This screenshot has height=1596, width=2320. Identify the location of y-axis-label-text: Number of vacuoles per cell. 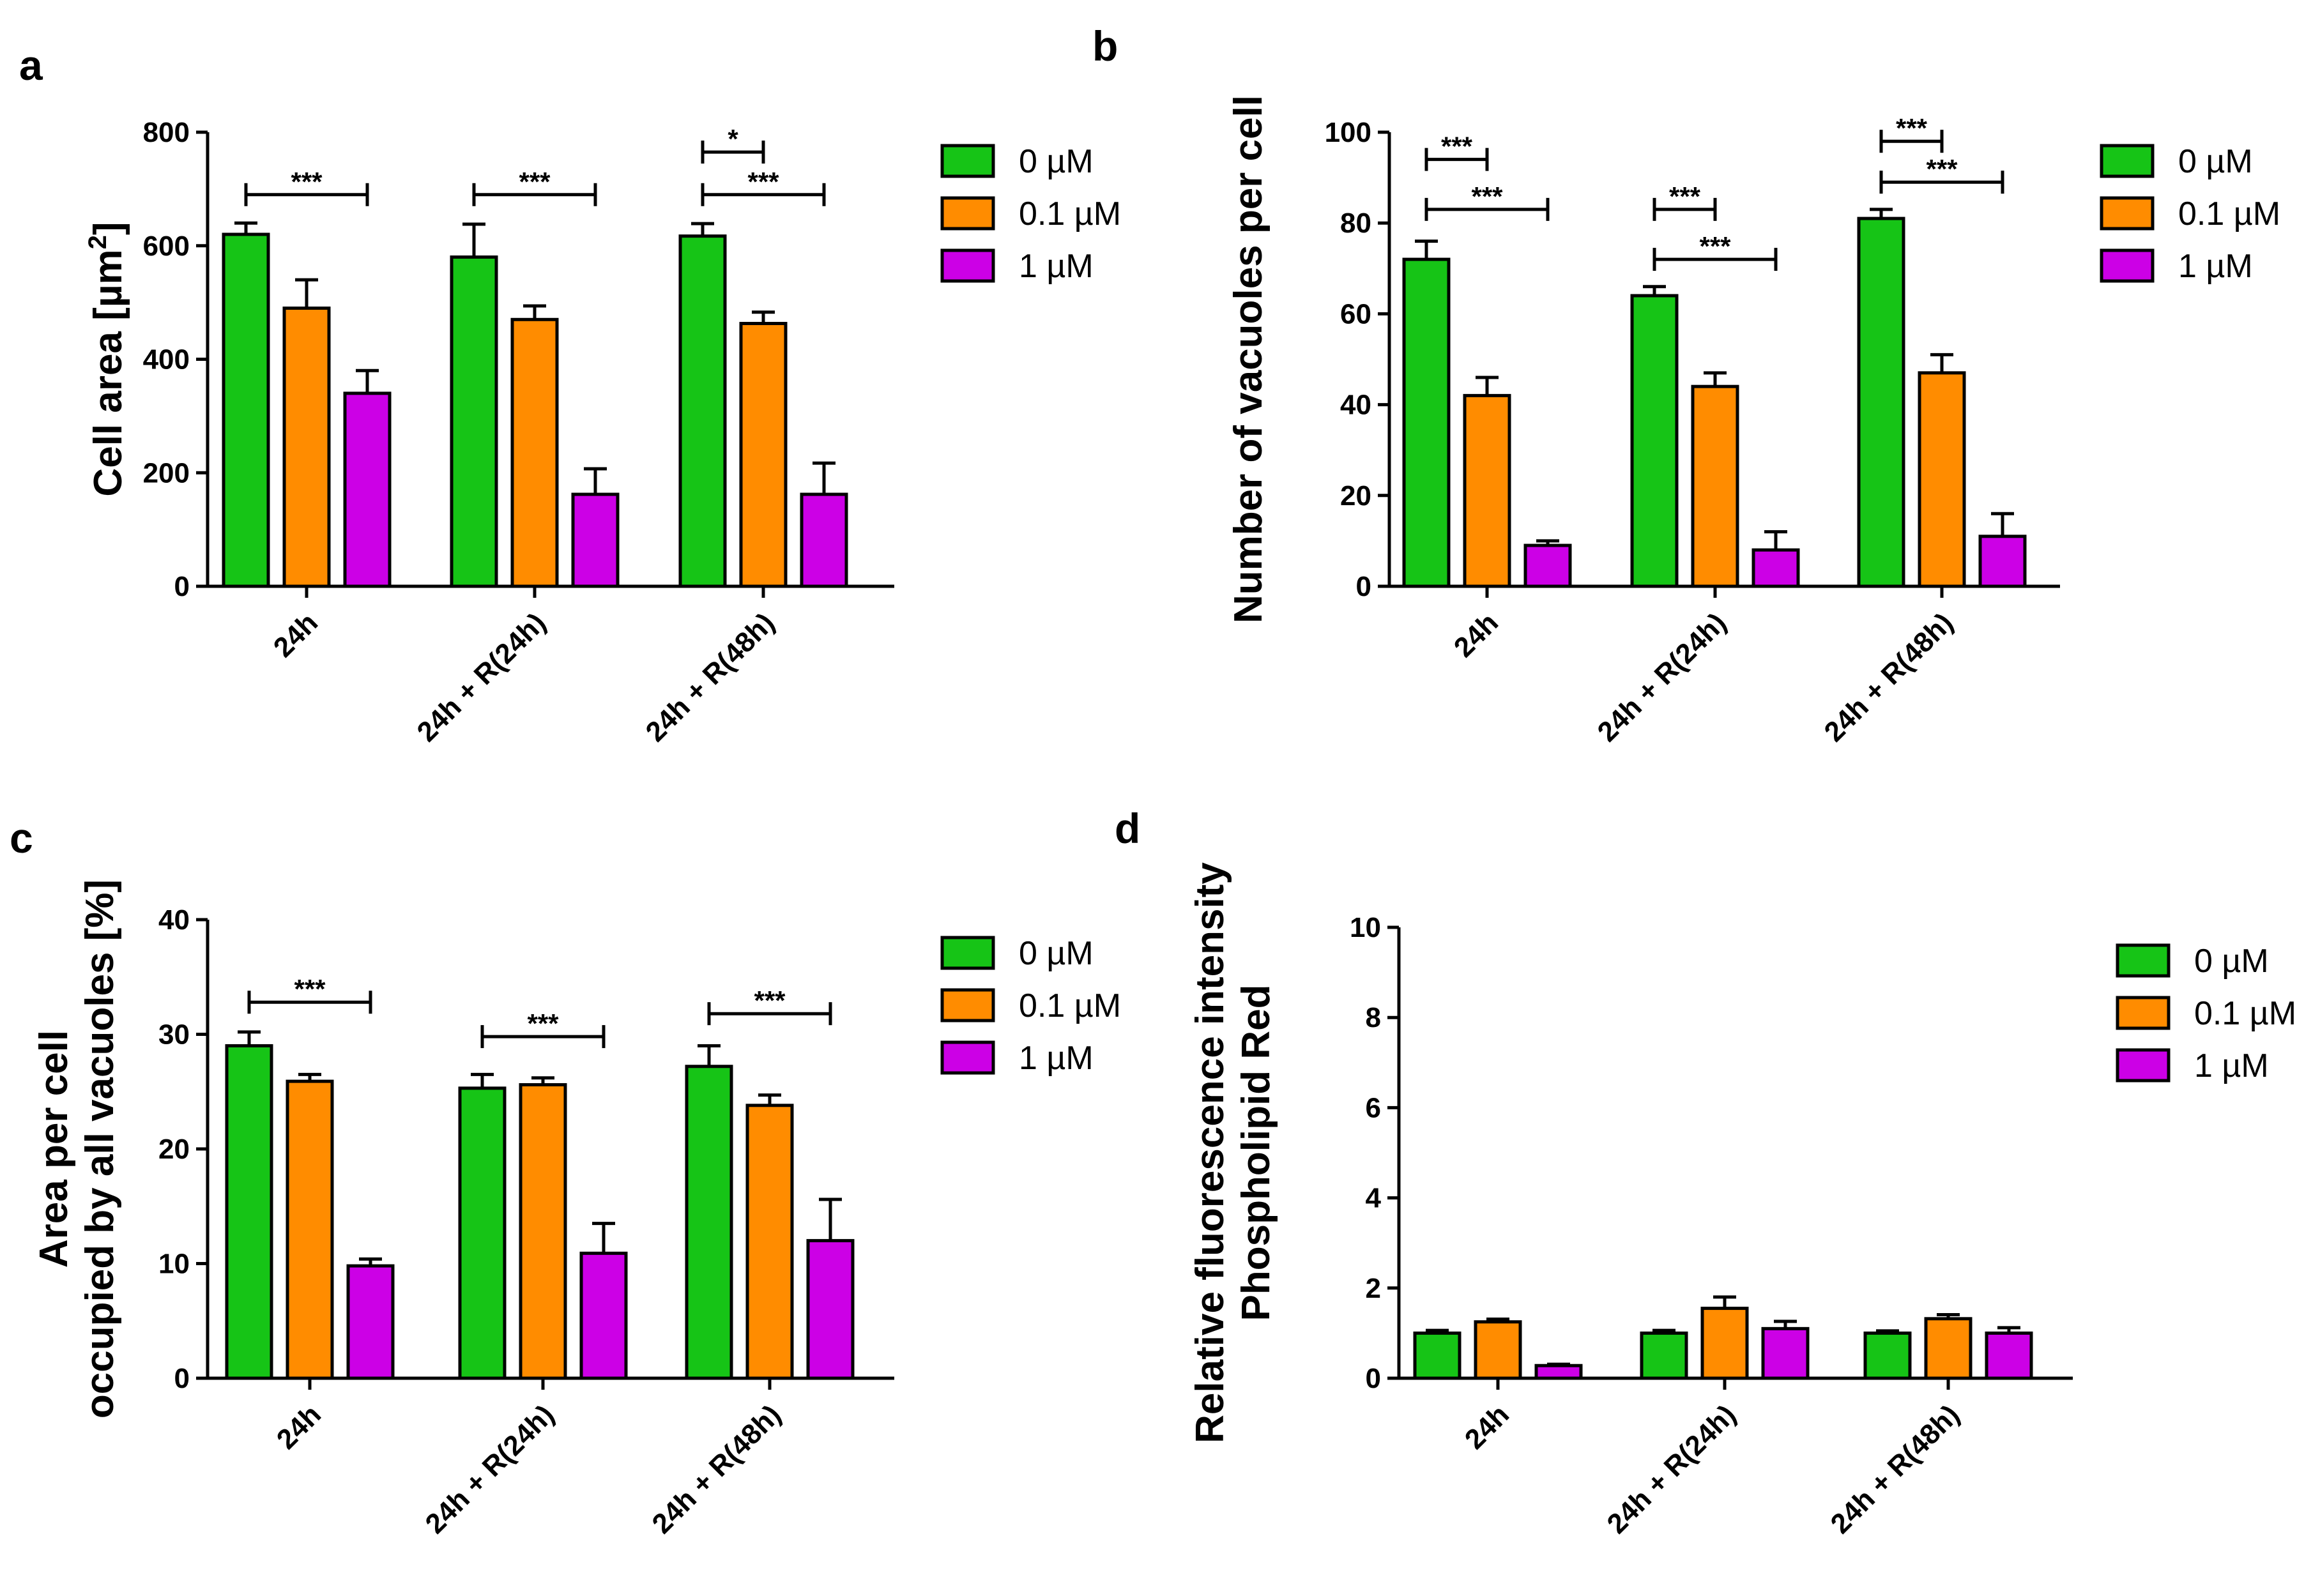
(1248, 359).